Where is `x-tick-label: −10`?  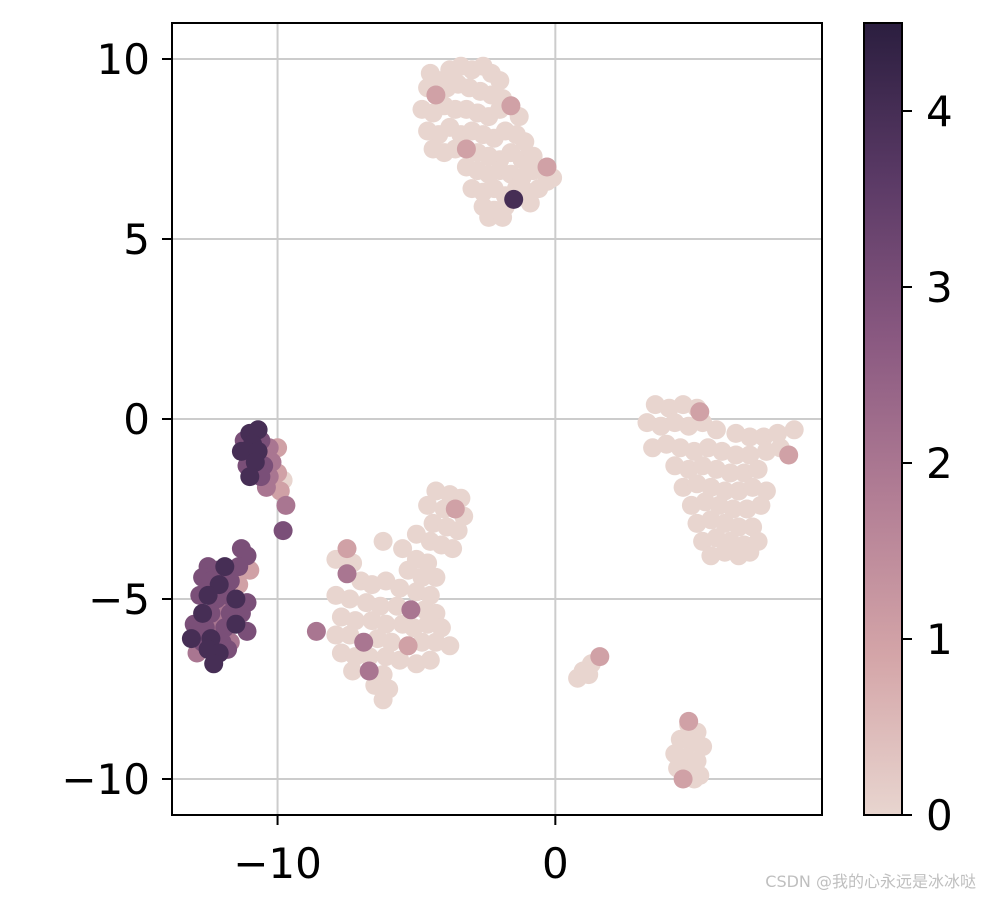
x-tick-label: −10 is located at coordinates (277, 863).